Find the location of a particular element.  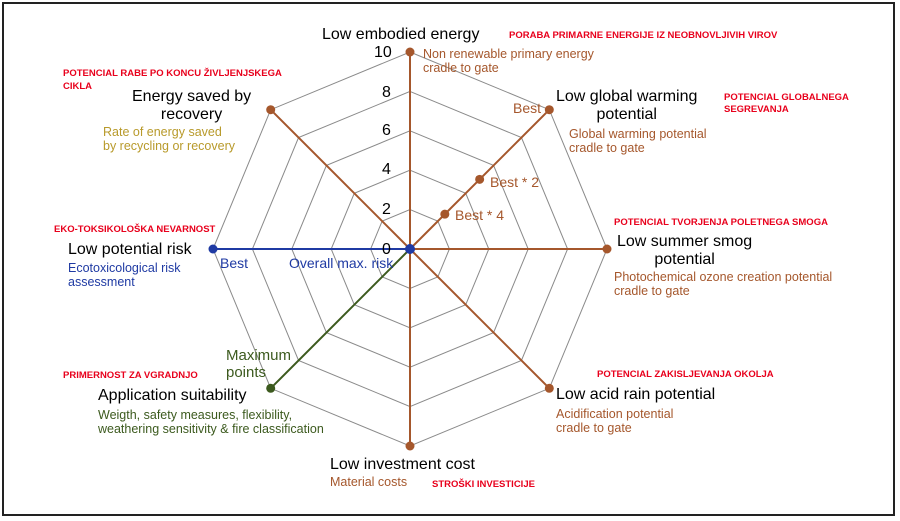

tick-label-4: 4 is located at coordinates (386, 169).